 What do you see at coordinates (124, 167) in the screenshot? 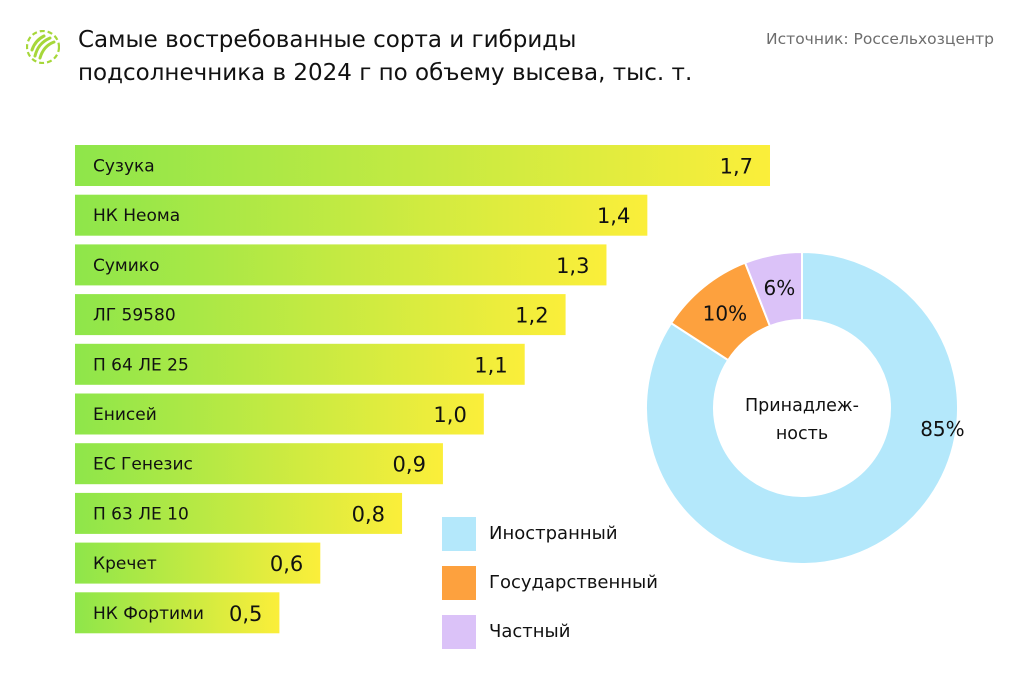
I see `bar-category-label: Сузука` at bounding box center [124, 167].